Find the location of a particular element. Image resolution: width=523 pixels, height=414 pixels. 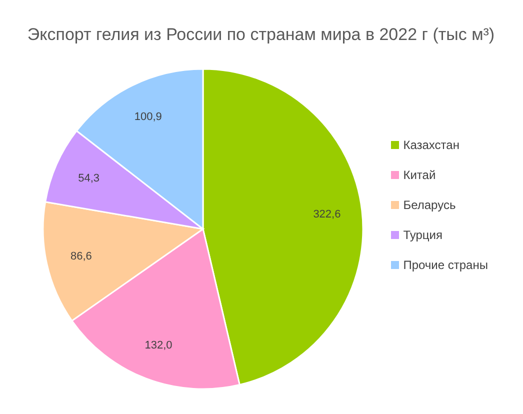

legend-label: Беларусь is located at coordinates (429, 205).